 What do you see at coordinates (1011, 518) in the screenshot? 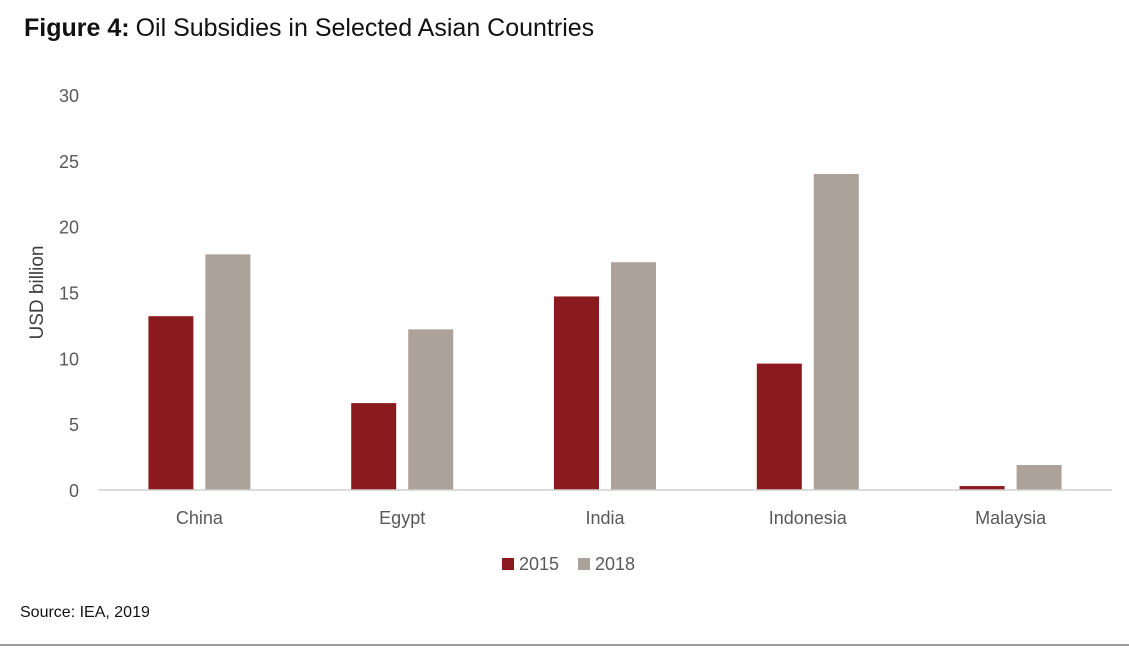
I see `x-tick-label: Malaysia` at bounding box center [1011, 518].